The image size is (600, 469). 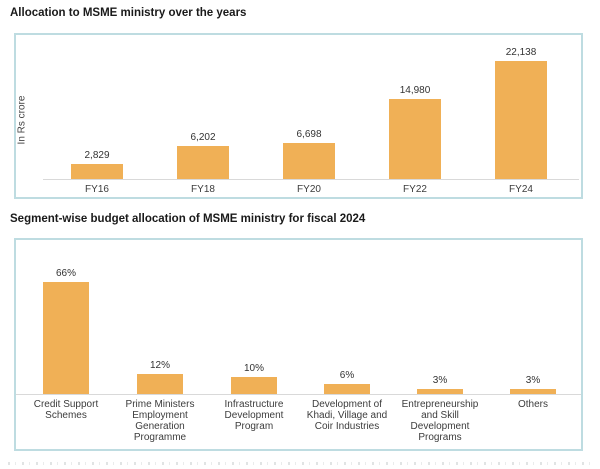 I want to click on x-axis-label: FY24, so click(x=521, y=189).